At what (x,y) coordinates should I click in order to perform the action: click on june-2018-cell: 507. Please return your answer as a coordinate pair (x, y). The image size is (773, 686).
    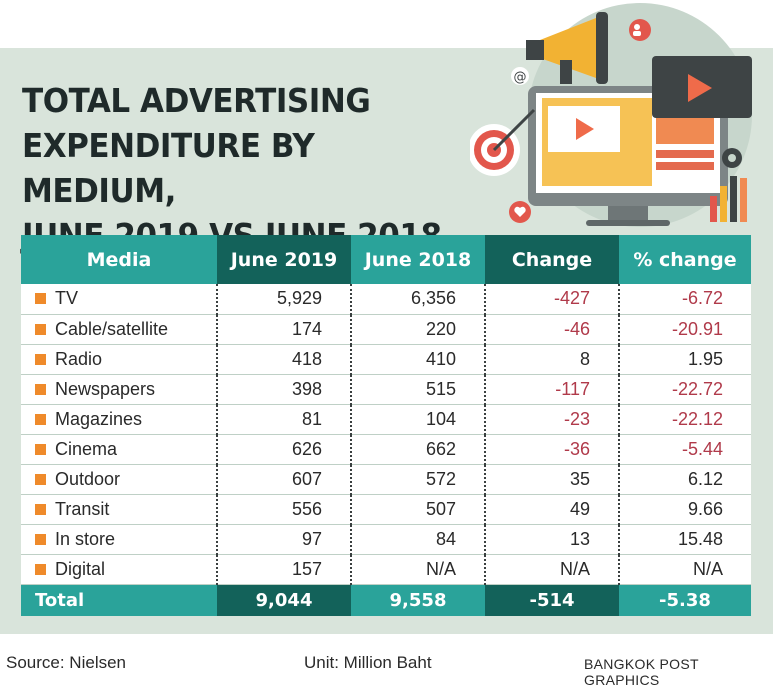
    Looking at the image, I should click on (417, 509).